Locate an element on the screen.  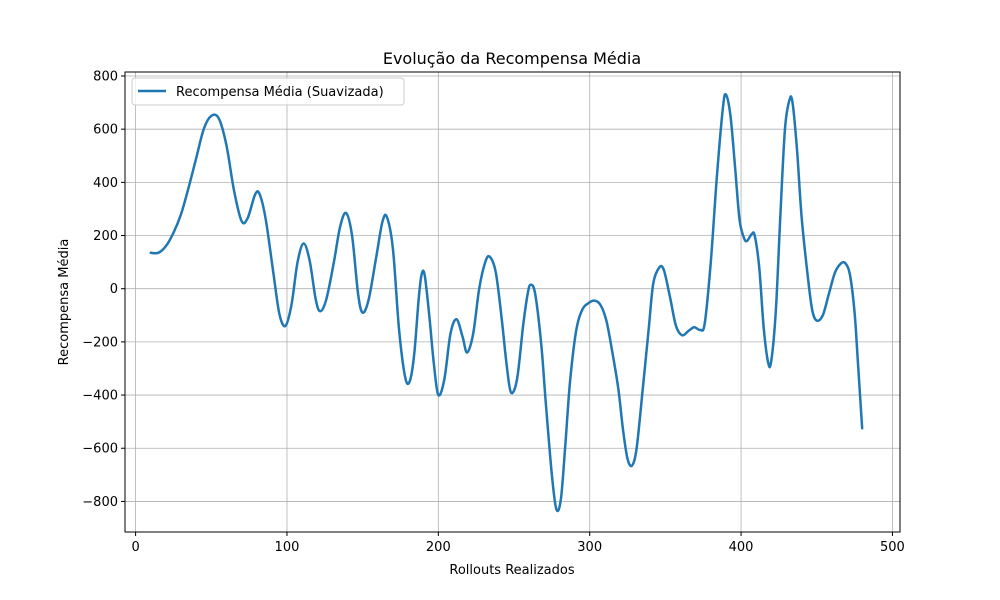
y-axis-label: Recompensa Média is located at coordinates (64, 302).